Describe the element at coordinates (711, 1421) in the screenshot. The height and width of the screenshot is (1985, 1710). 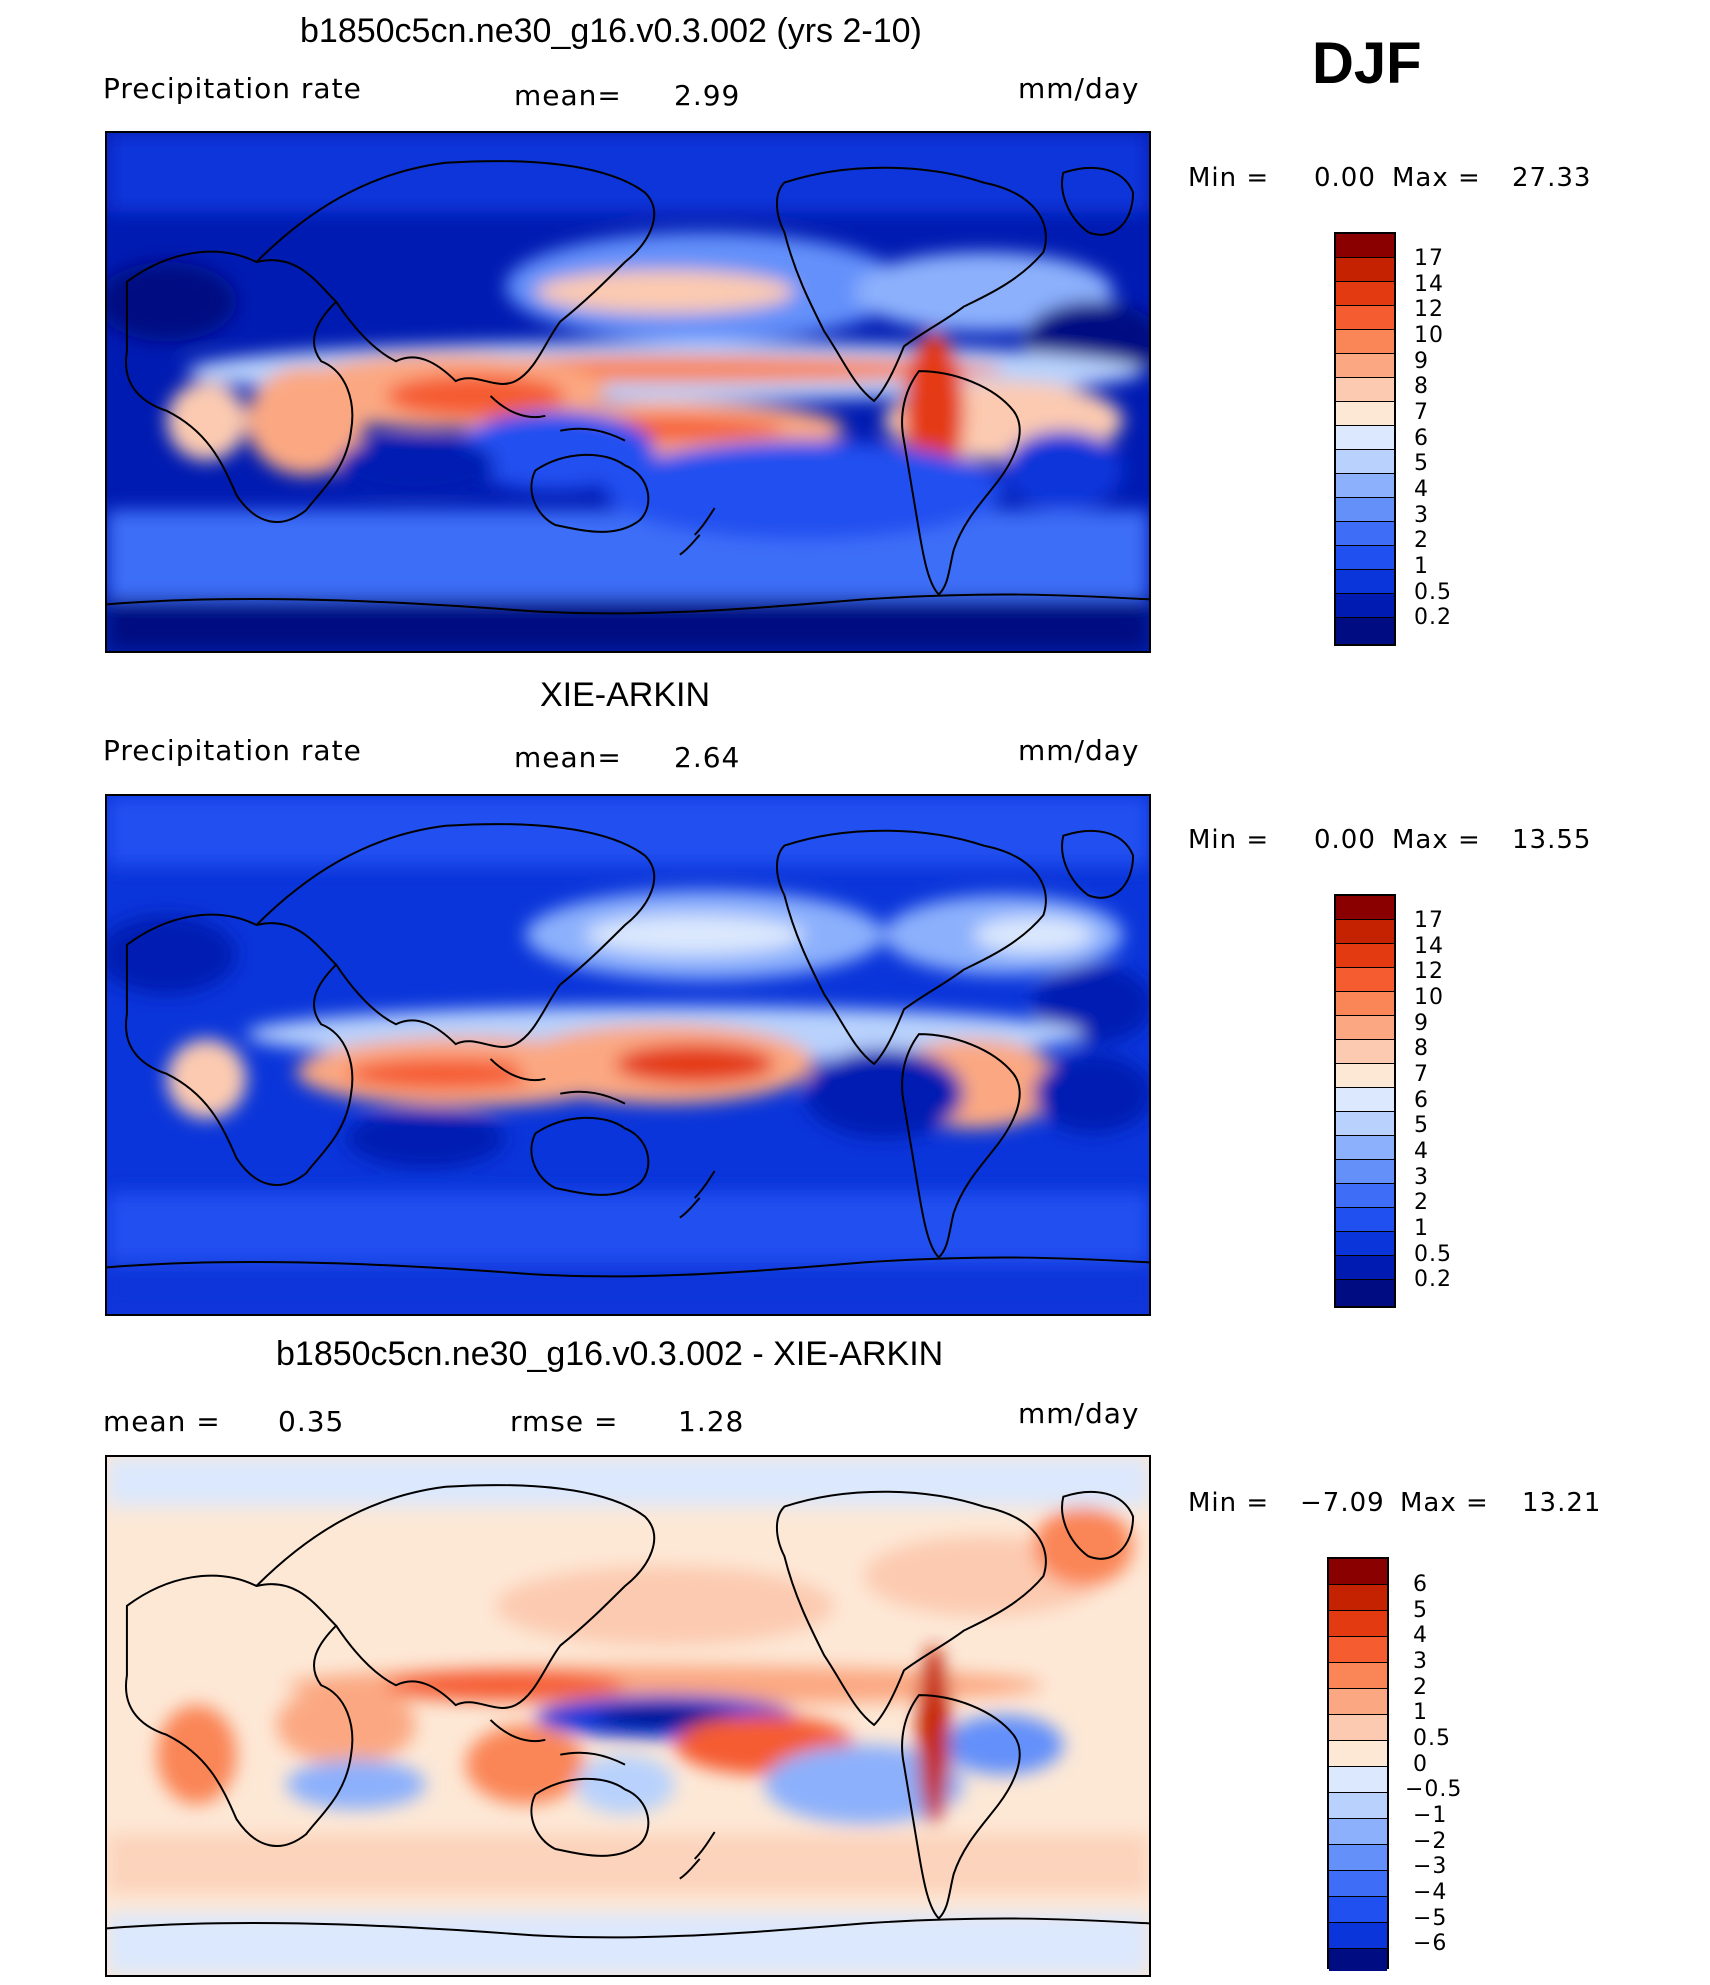
I see `rmse-value: 1.28` at that location.